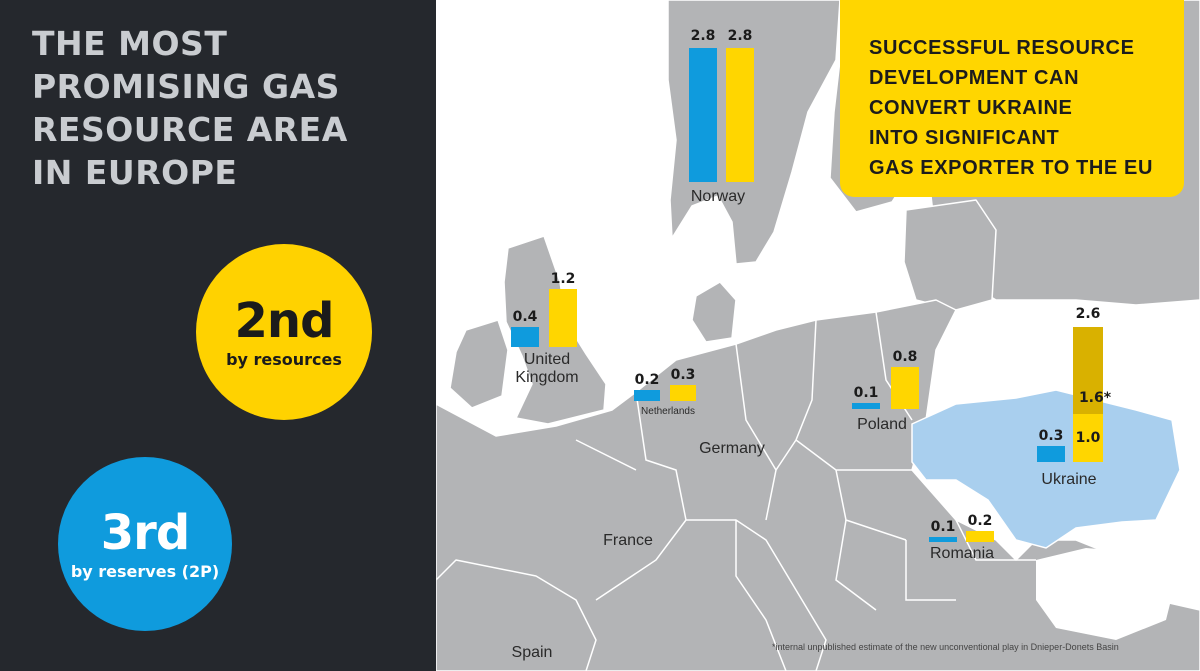  Describe the element at coordinates (1069, 479) in the screenshot. I see `ukraine-label: Ukraine` at that location.